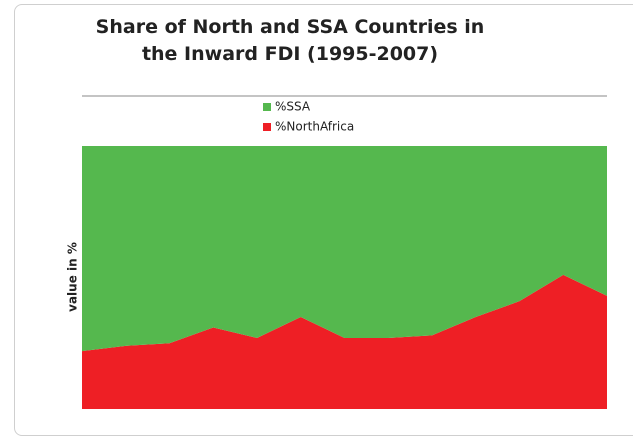  Describe the element at coordinates (293, 107) in the screenshot. I see `legend-label: %SSA` at that location.